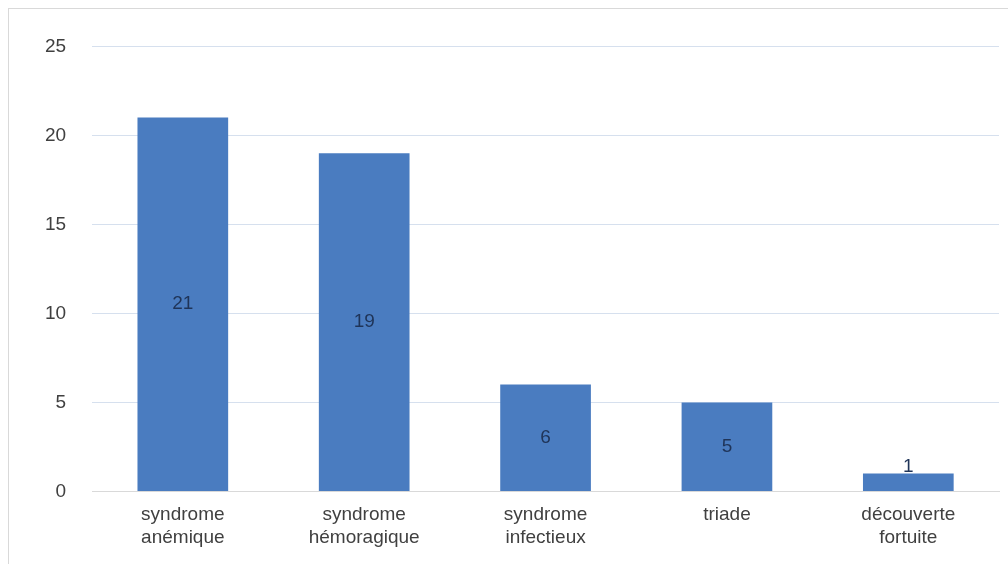 Image resolution: width=1008 pixels, height=564 pixels. I want to click on data-label: 21, so click(183, 303).